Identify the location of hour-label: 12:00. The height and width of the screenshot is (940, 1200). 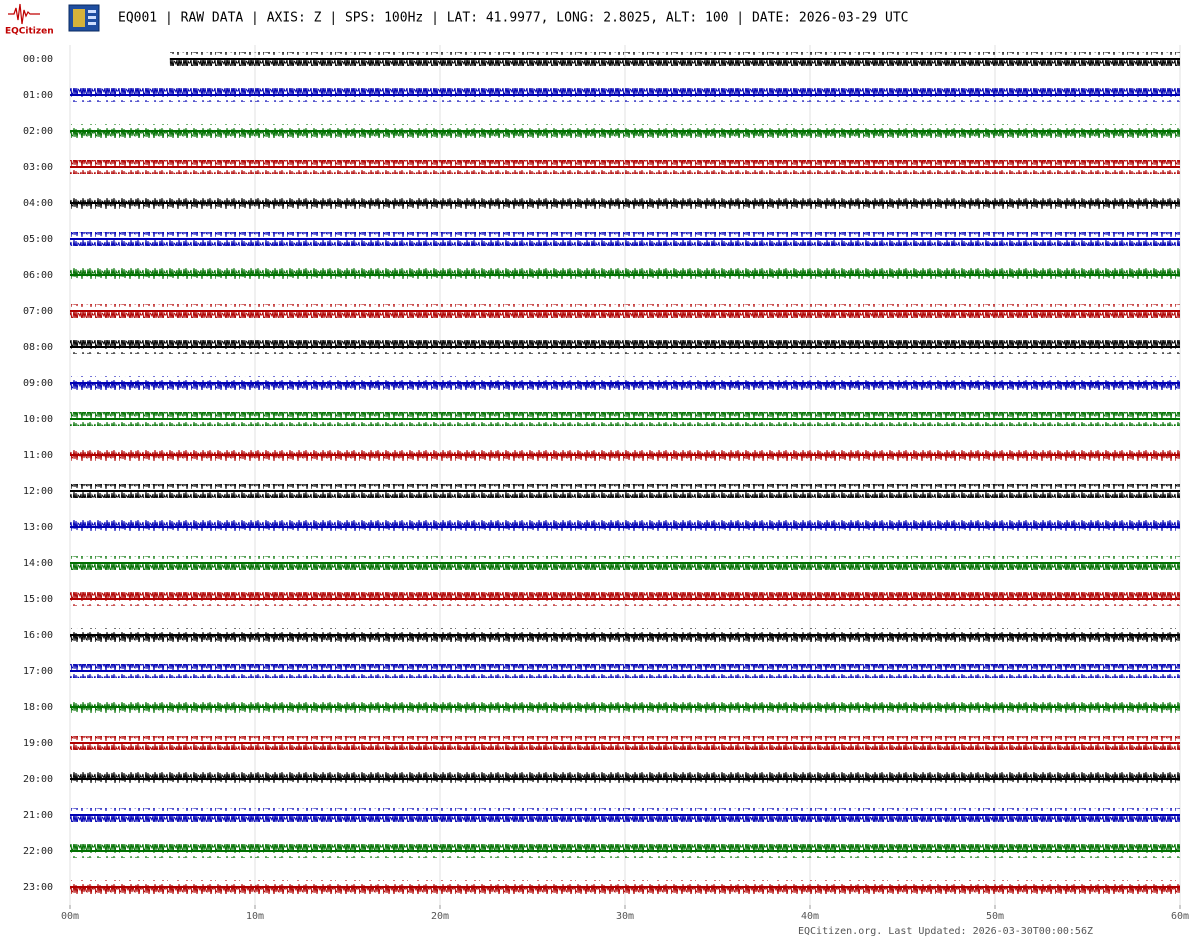
(38, 491).